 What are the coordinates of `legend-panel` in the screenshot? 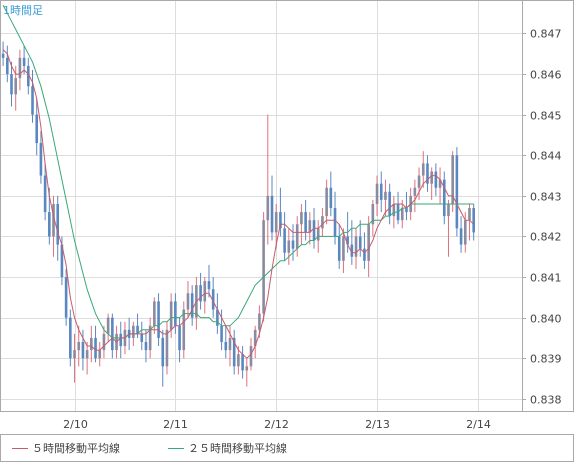 It's located at (287, 448).